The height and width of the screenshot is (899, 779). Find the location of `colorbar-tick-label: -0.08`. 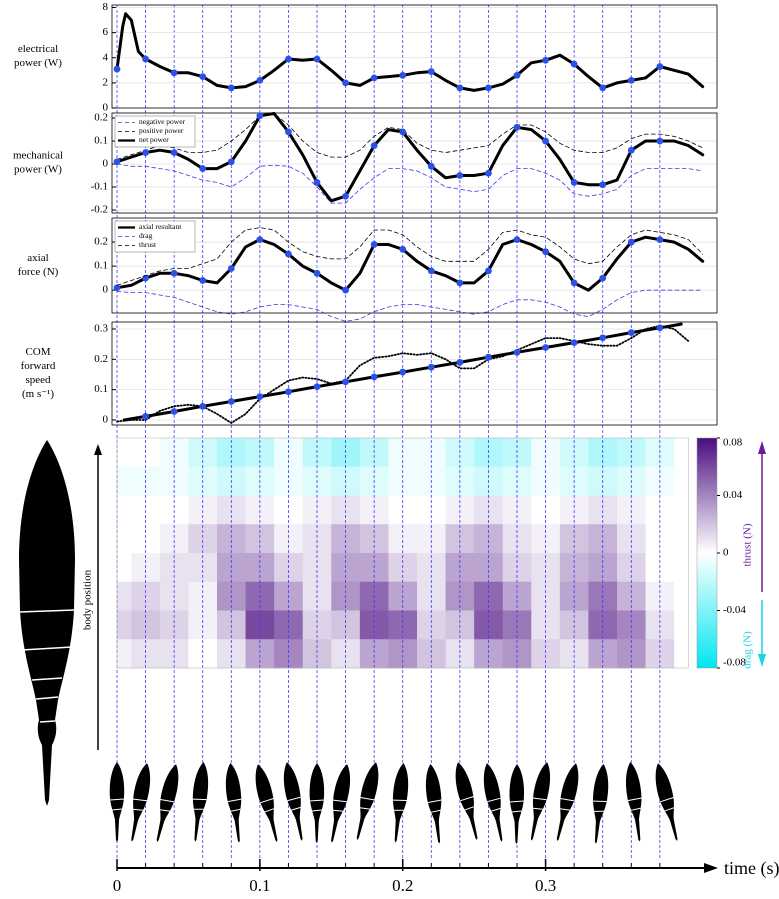

colorbar-tick-label: -0.08 is located at coordinates (734, 663).